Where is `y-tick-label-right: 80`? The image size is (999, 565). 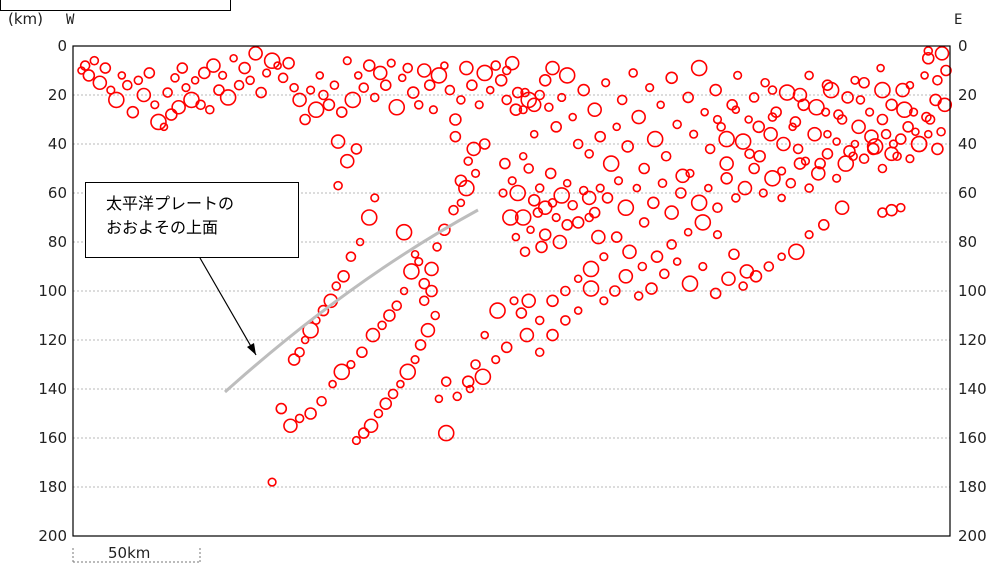 y-tick-label-right: 80 is located at coordinates (967, 242).